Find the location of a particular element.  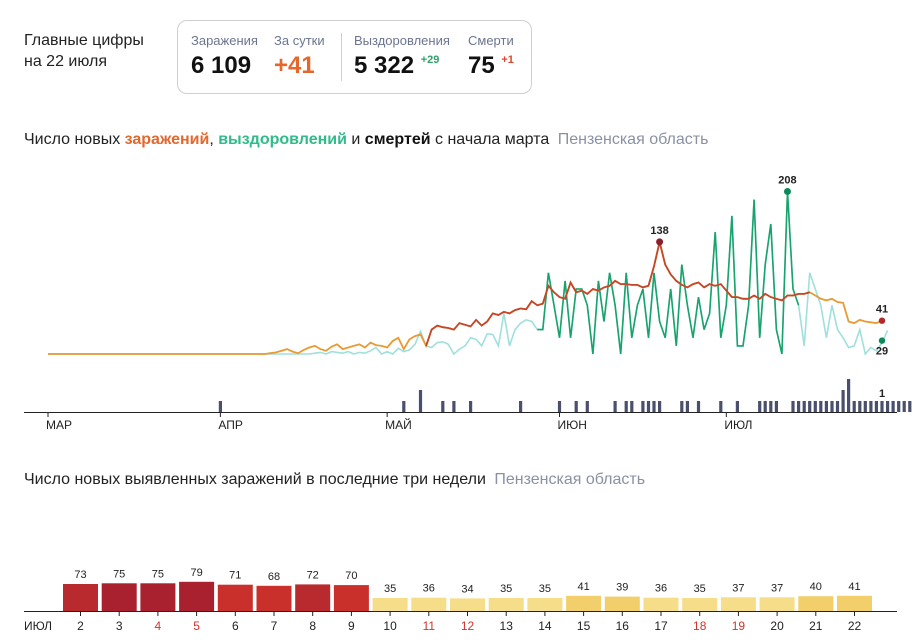

bar-category-label: 22 is located at coordinates (855, 626).